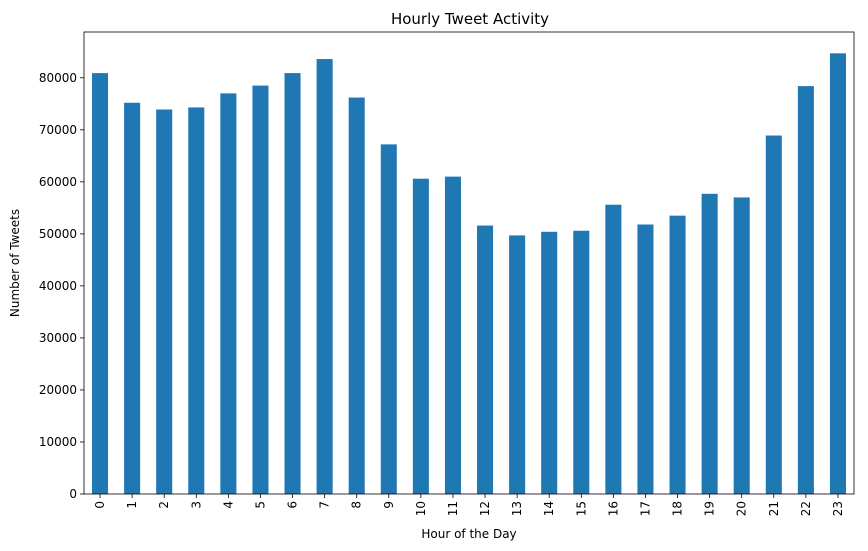  What do you see at coordinates (293, 505) in the screenshot?
I see `x-tick-label: 6` at bounding box center [293, 505].